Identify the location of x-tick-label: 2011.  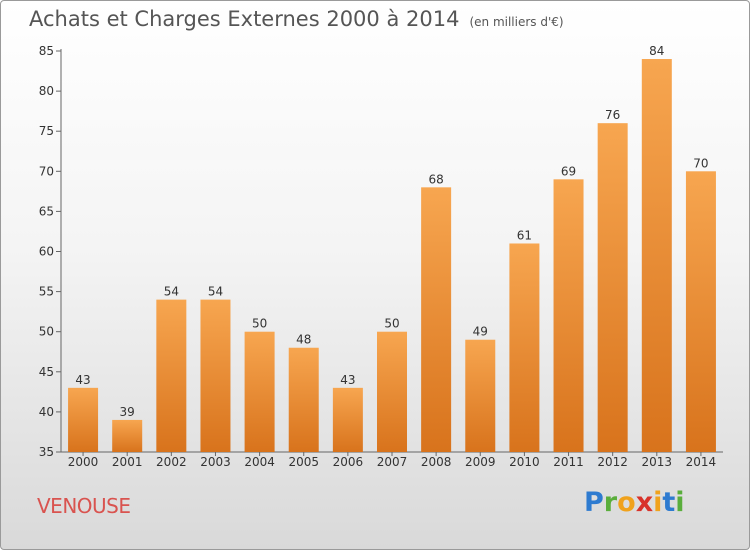
(568, 462).